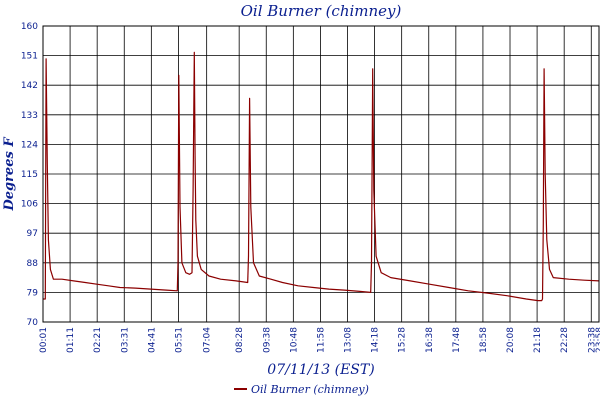  What do you see at coordinates (208, 340) in the screenshot?
I see `x-tick-label: 07:04` at bounding box center [208, 340].